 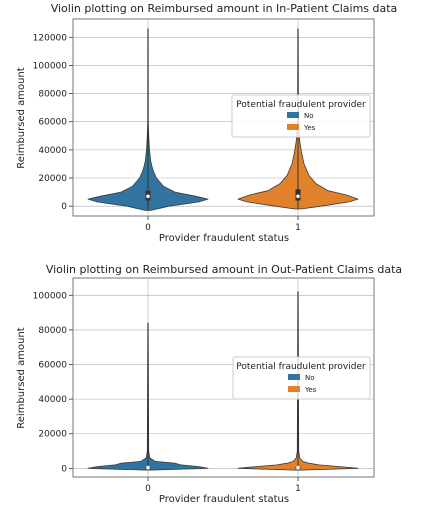 I want to click on y-tick-label: 120000, so click(x=50, y=38).